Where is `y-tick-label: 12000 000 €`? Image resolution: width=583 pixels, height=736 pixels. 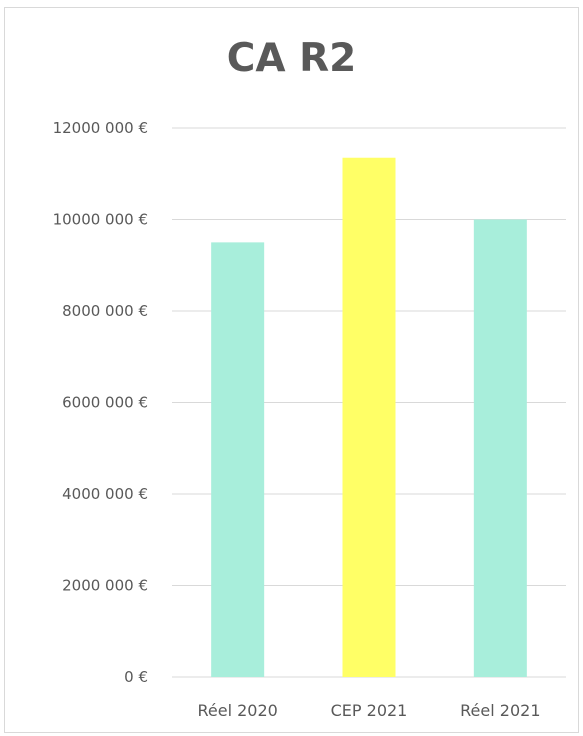
y-tick-label: 12000 000 € is located at coordinates (100, 128).